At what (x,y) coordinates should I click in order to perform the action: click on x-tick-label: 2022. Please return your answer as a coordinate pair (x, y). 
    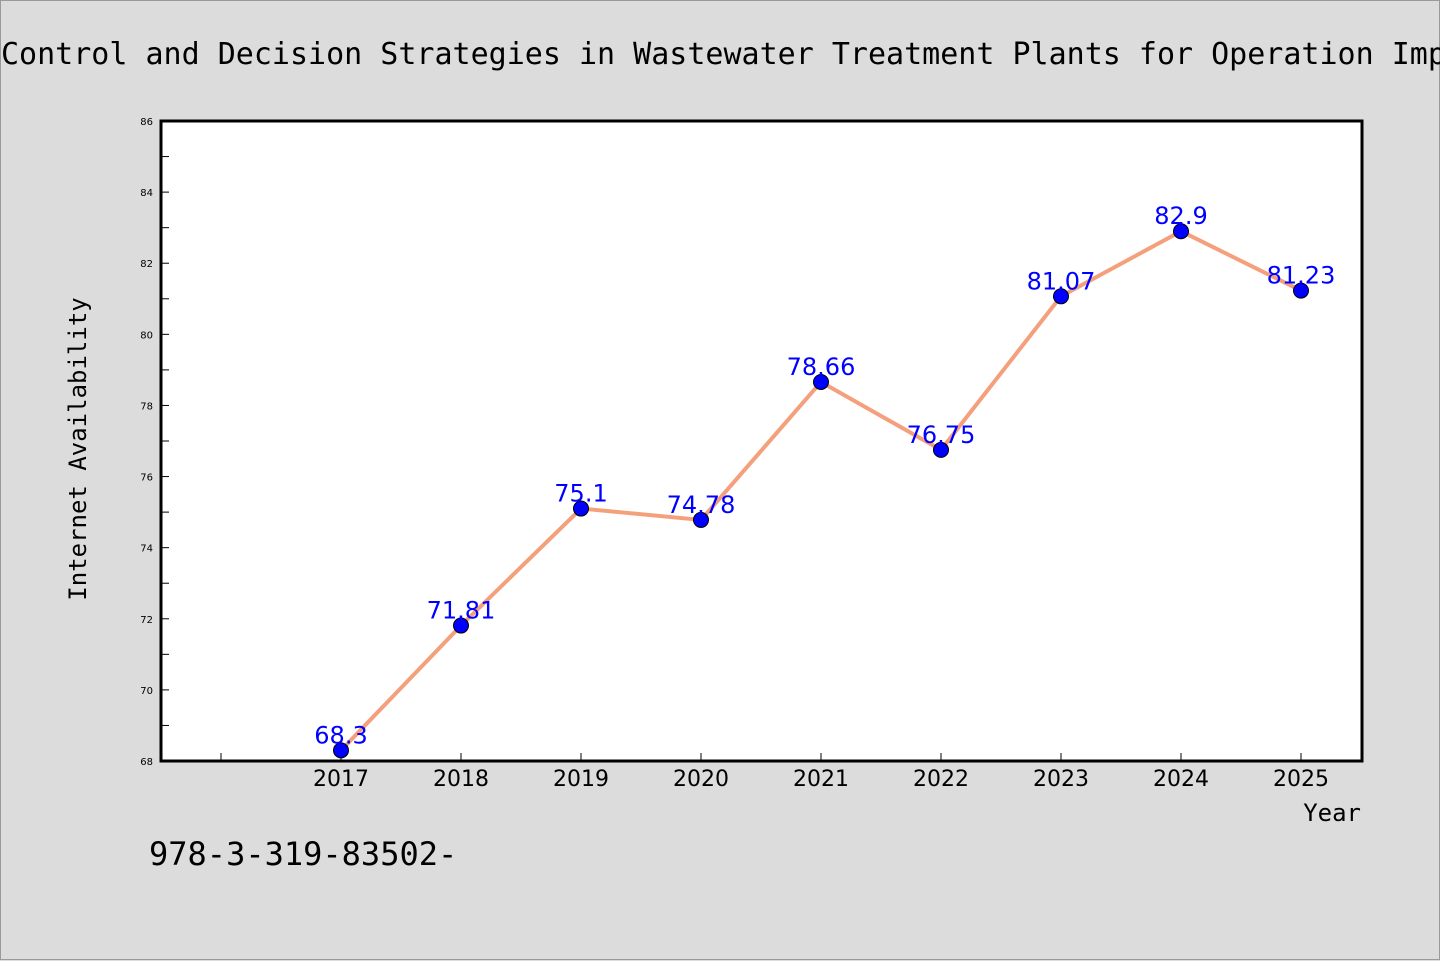
    Looking at the image, I should click on (941, 779).